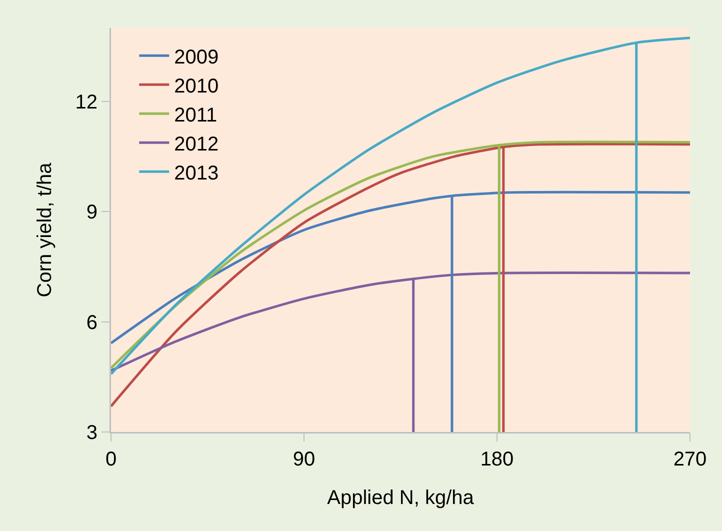  I want to click on x-tick-label: 0, so click(111, 459).